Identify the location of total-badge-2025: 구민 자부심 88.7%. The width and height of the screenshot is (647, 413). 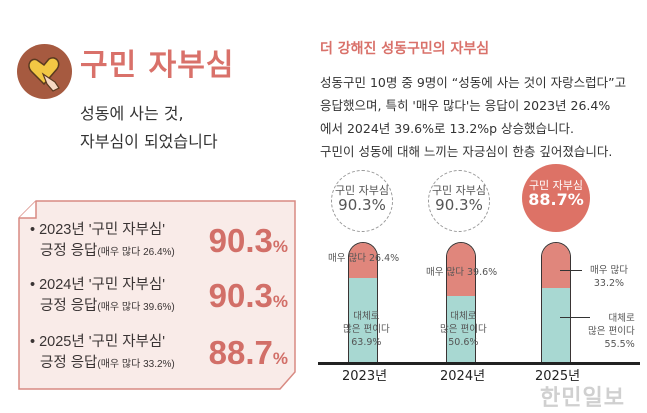
(556, 198).